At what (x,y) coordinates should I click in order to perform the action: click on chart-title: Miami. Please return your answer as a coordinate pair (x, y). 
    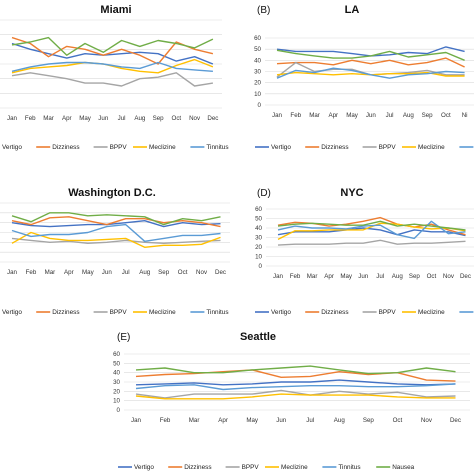
    Looking at the image, I should click on (115, 10).